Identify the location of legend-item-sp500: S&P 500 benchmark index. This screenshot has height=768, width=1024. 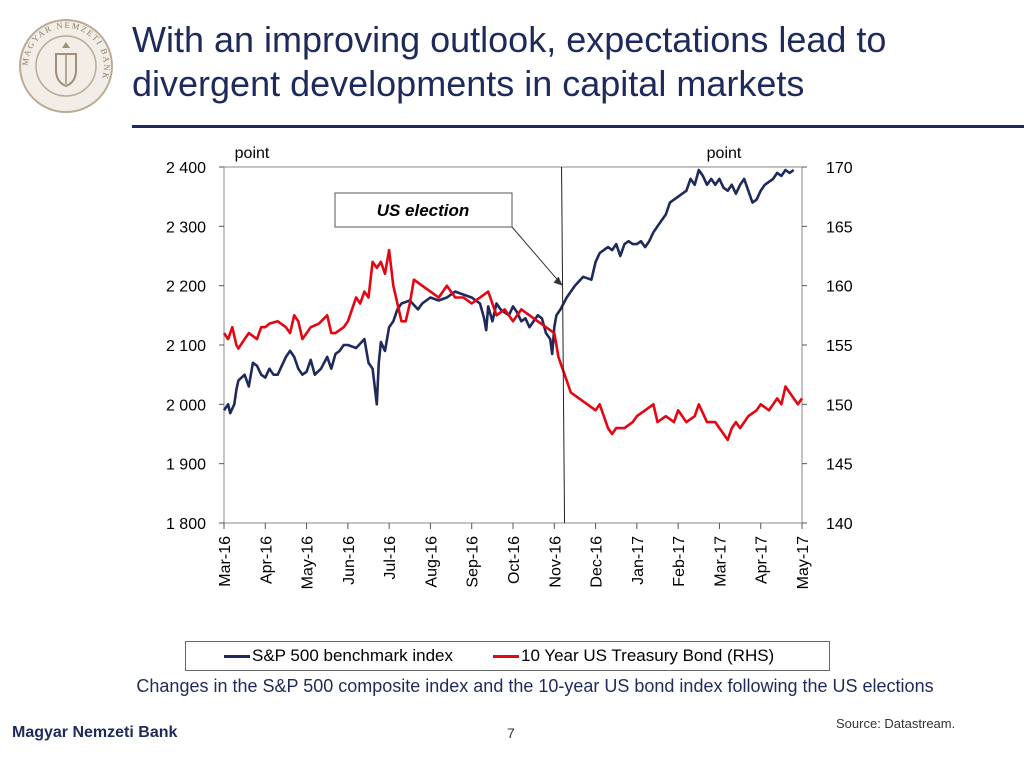
(338, 656).